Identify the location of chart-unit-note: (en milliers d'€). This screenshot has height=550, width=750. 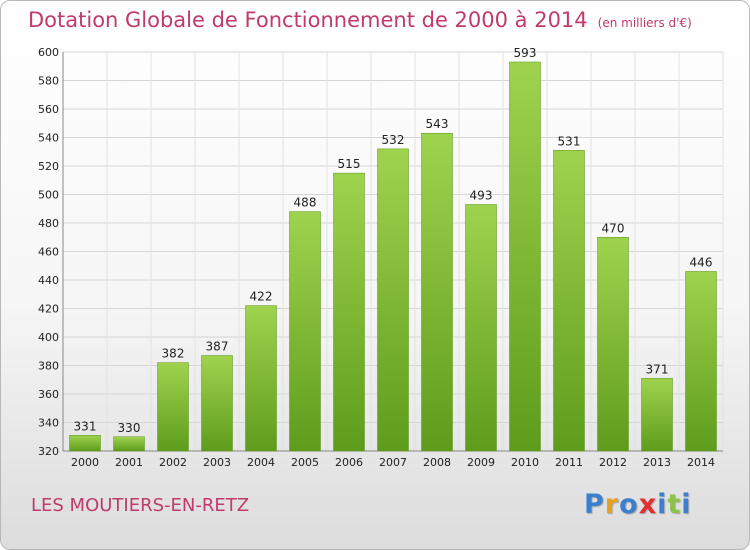
(644, 23).